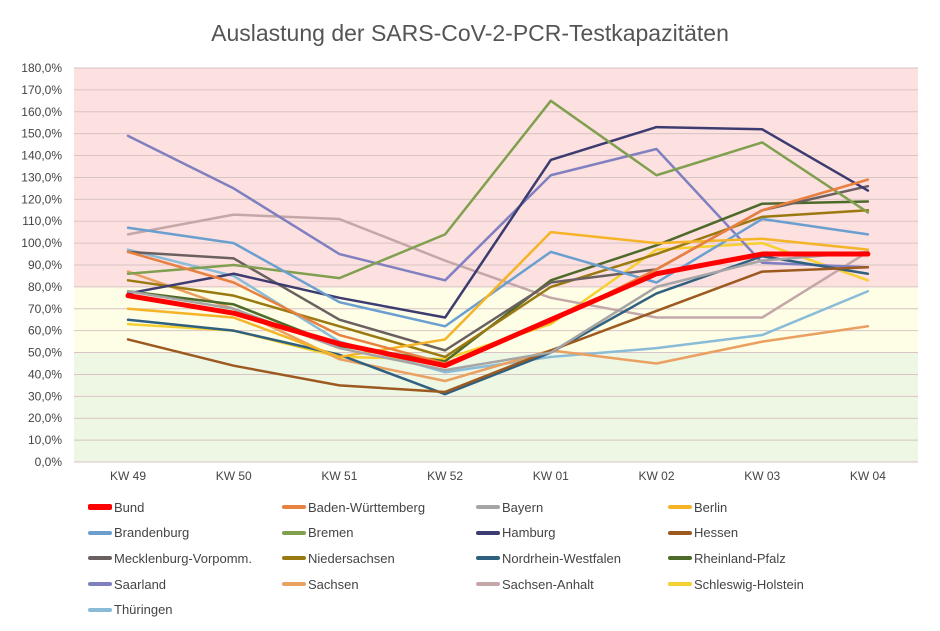  I want to click on series-line-bund, so click(498, 310).